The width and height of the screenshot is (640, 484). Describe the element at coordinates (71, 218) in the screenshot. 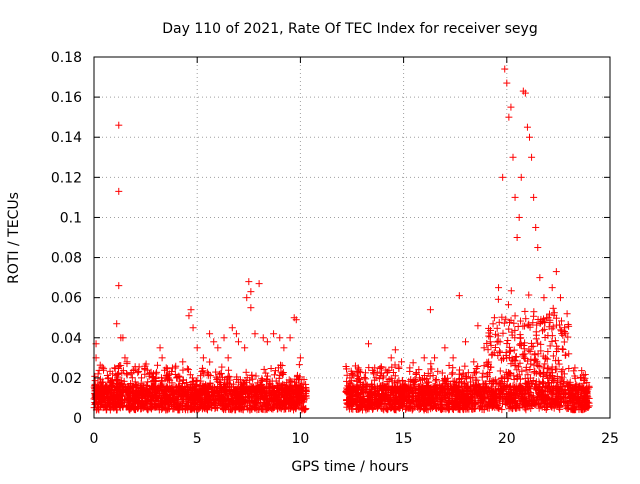

I see `y-tick-label: 0.1` at that location.